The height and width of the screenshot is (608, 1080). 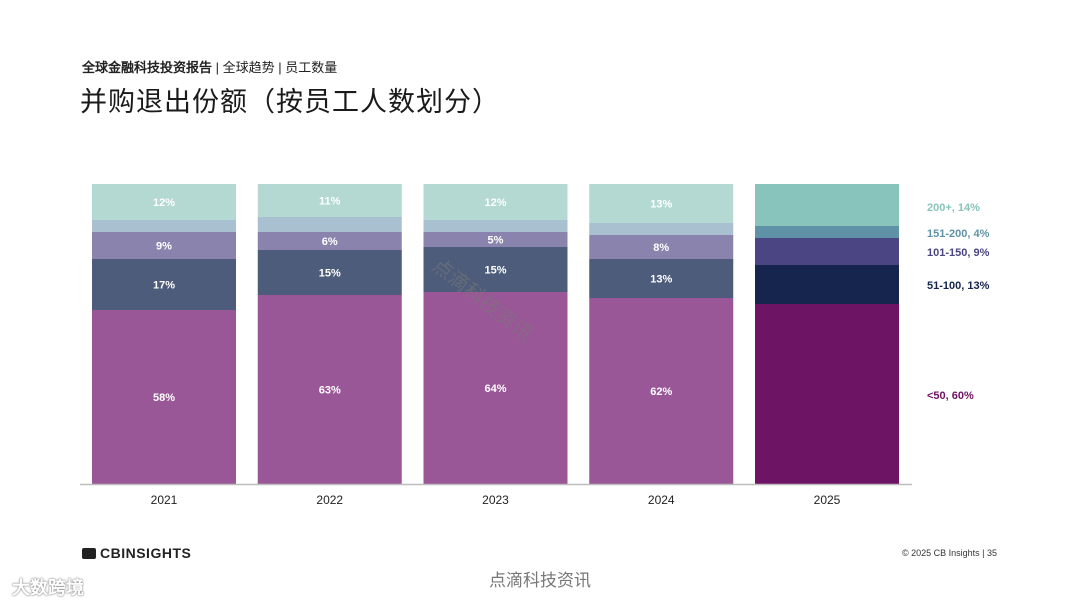 I want to click on legend-label: 200+, 14%, so click(x=953, y=208).